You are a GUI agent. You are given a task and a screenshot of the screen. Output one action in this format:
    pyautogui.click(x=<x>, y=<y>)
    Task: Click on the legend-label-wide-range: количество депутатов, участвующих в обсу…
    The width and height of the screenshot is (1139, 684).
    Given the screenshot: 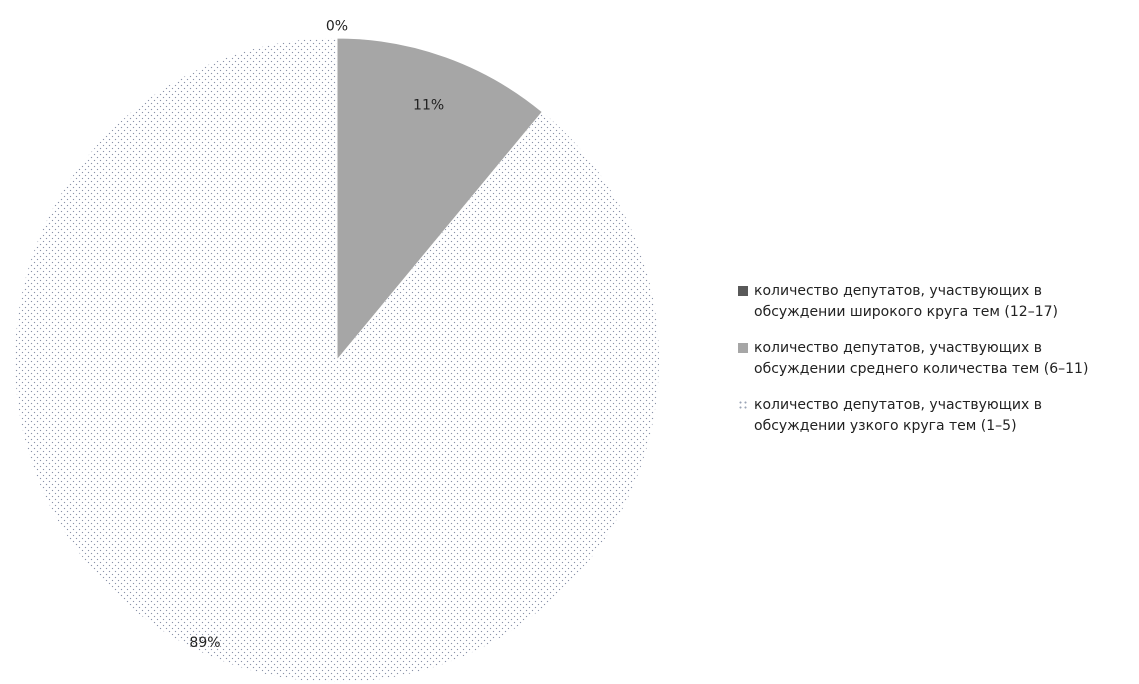 What is the action you would take?
    pyautogui.click(x=906, y=301)
    